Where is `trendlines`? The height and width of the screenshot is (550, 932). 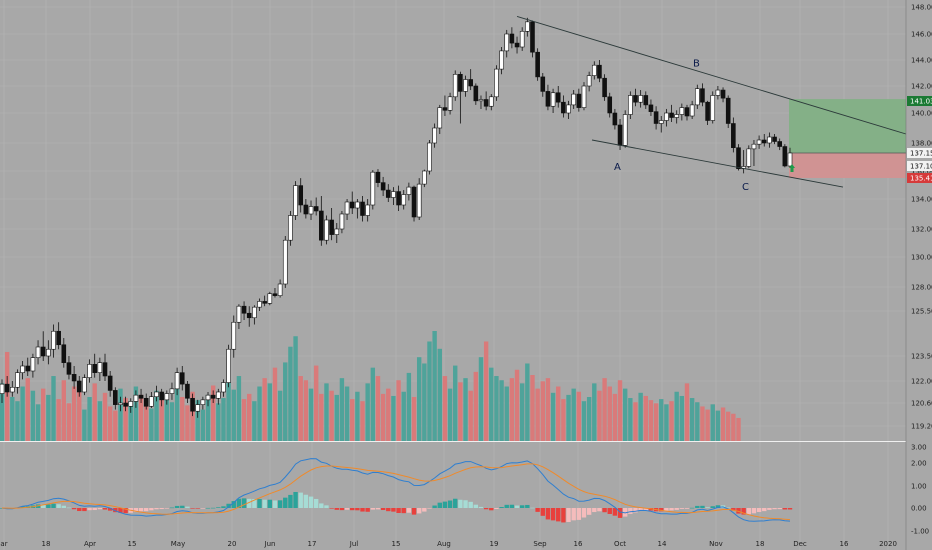
trendlines is located at coordinates (711, 102).